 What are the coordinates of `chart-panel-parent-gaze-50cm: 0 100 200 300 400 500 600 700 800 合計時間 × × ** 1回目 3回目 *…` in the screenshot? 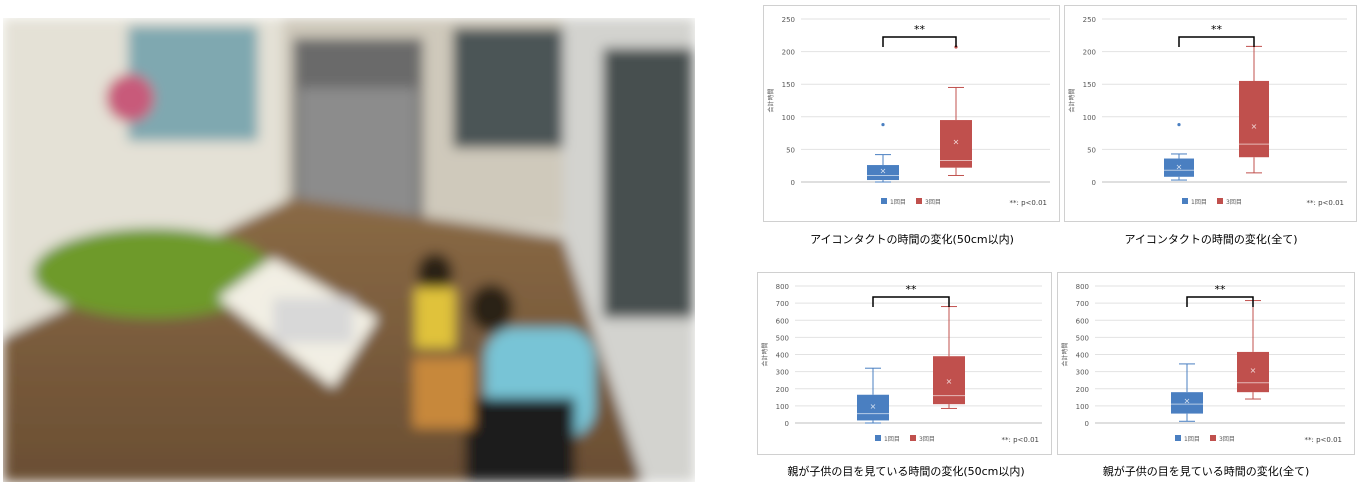 It's located at (904, 365).